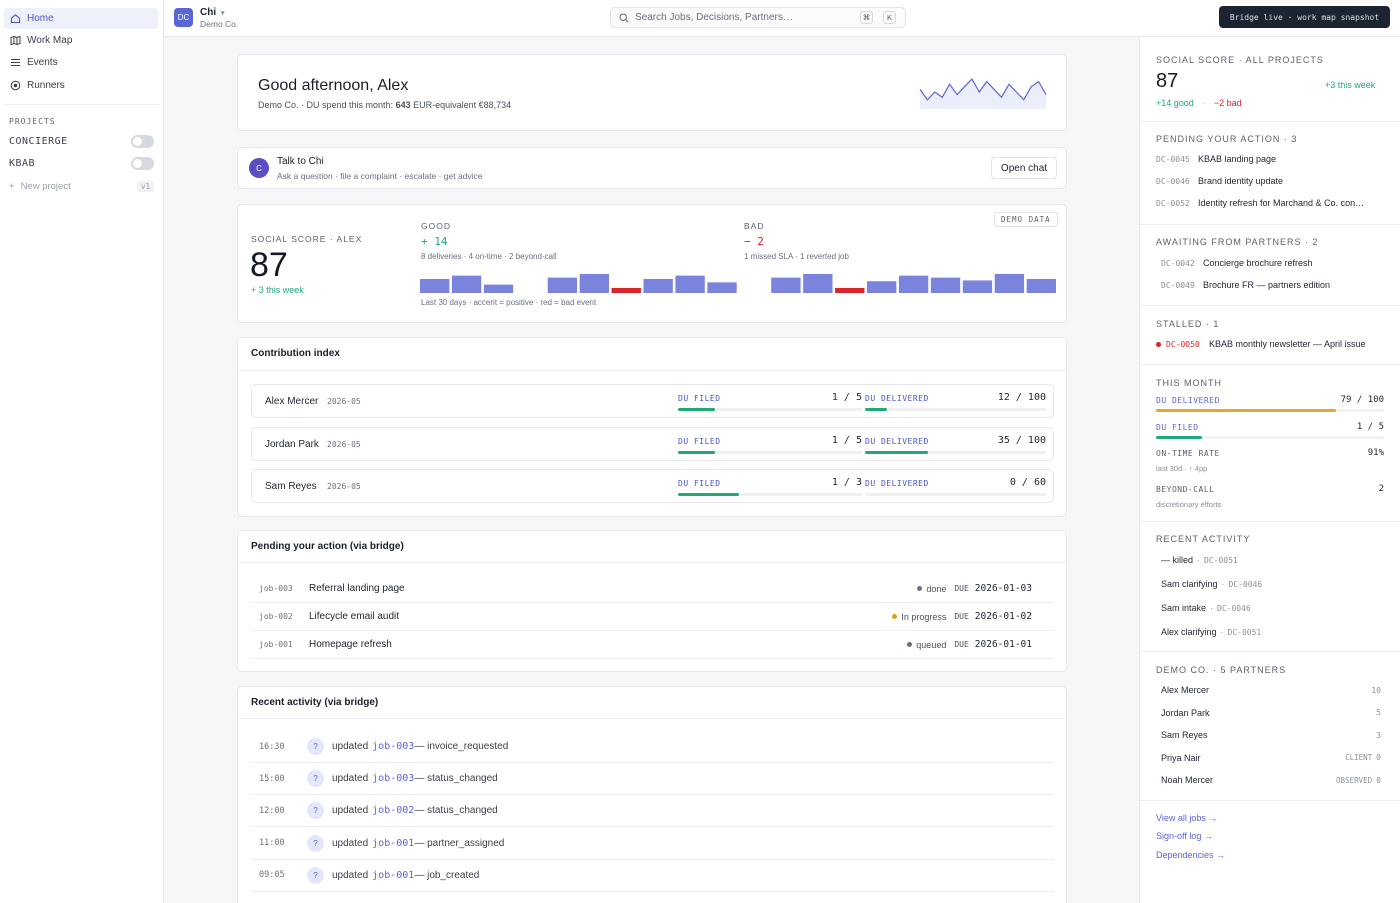 The height and width of the screenshot is (903, 1400). What do you see at coordinates (1270, 410) in the screenshot?
I see `du-delivered-track` at bounding box center [1270, 410].